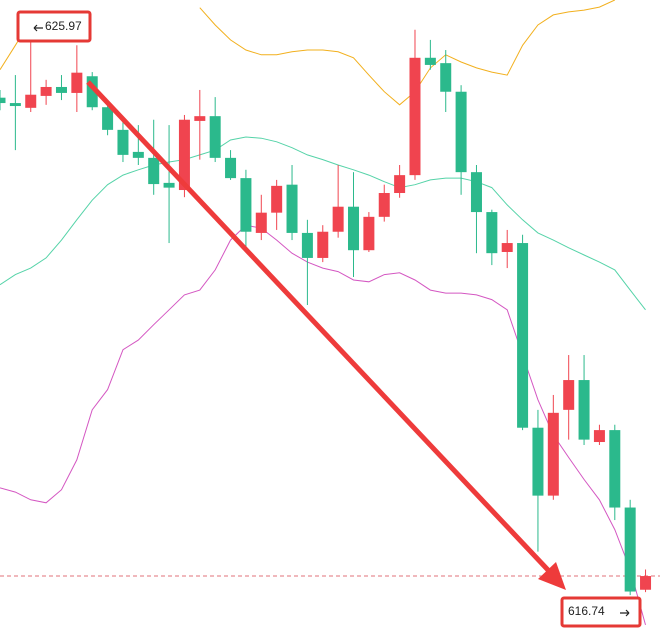 The width and height of the screenshot is (660, 638). I want to click on arrow-head, so click(552, 576).